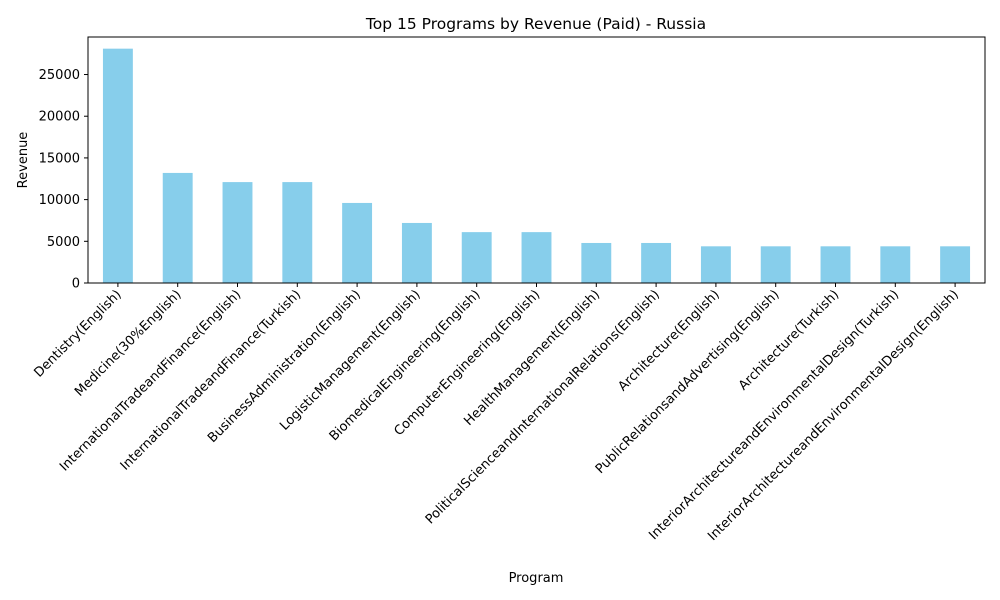  I want to click on x-tick-label-12: Architecture(Turkish), so click(789, 340).